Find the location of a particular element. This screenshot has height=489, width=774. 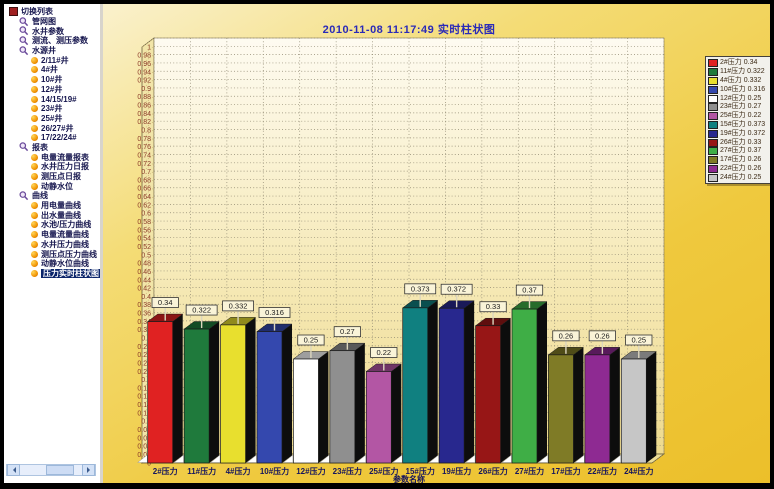

y-axis-tick-label: 0.56 is located at coordinates (144, 230).